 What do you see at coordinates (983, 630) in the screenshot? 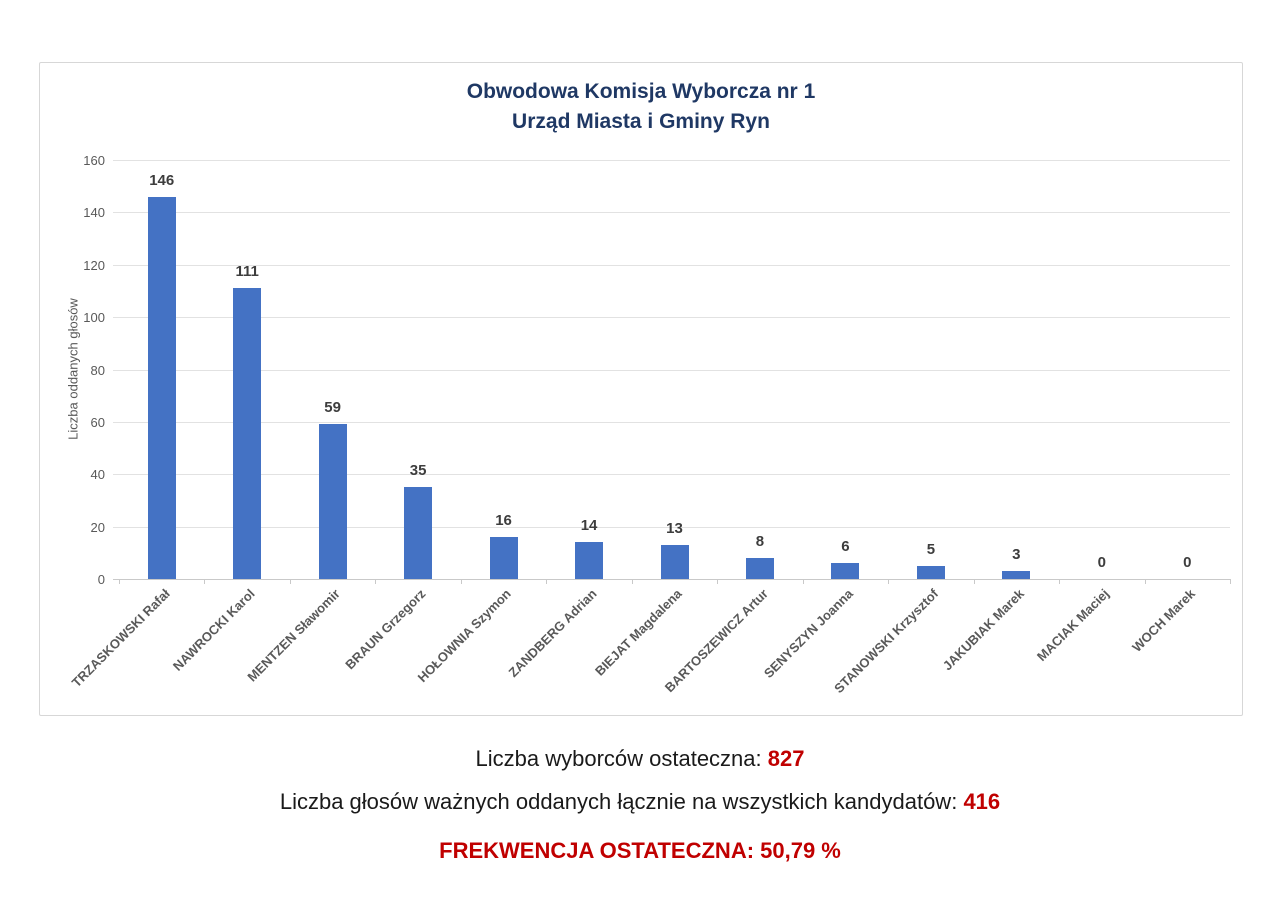
I see `category-label: JAKUBIAK Marek` at bounding box center [983, 630].